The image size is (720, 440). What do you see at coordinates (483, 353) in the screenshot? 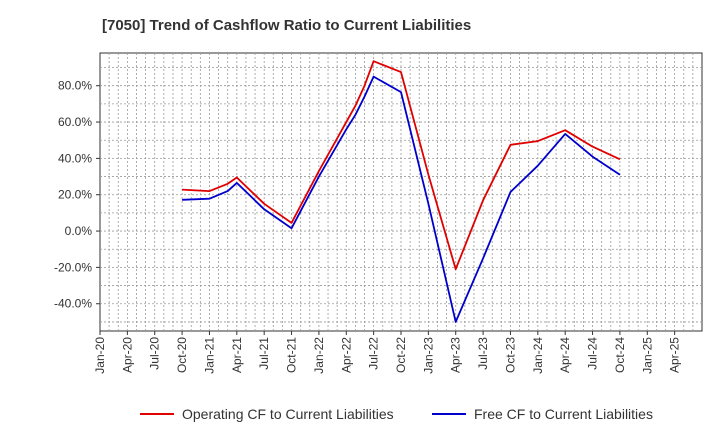
I see `x-tick-label: Jul-23` at bounding box center [483, 353].